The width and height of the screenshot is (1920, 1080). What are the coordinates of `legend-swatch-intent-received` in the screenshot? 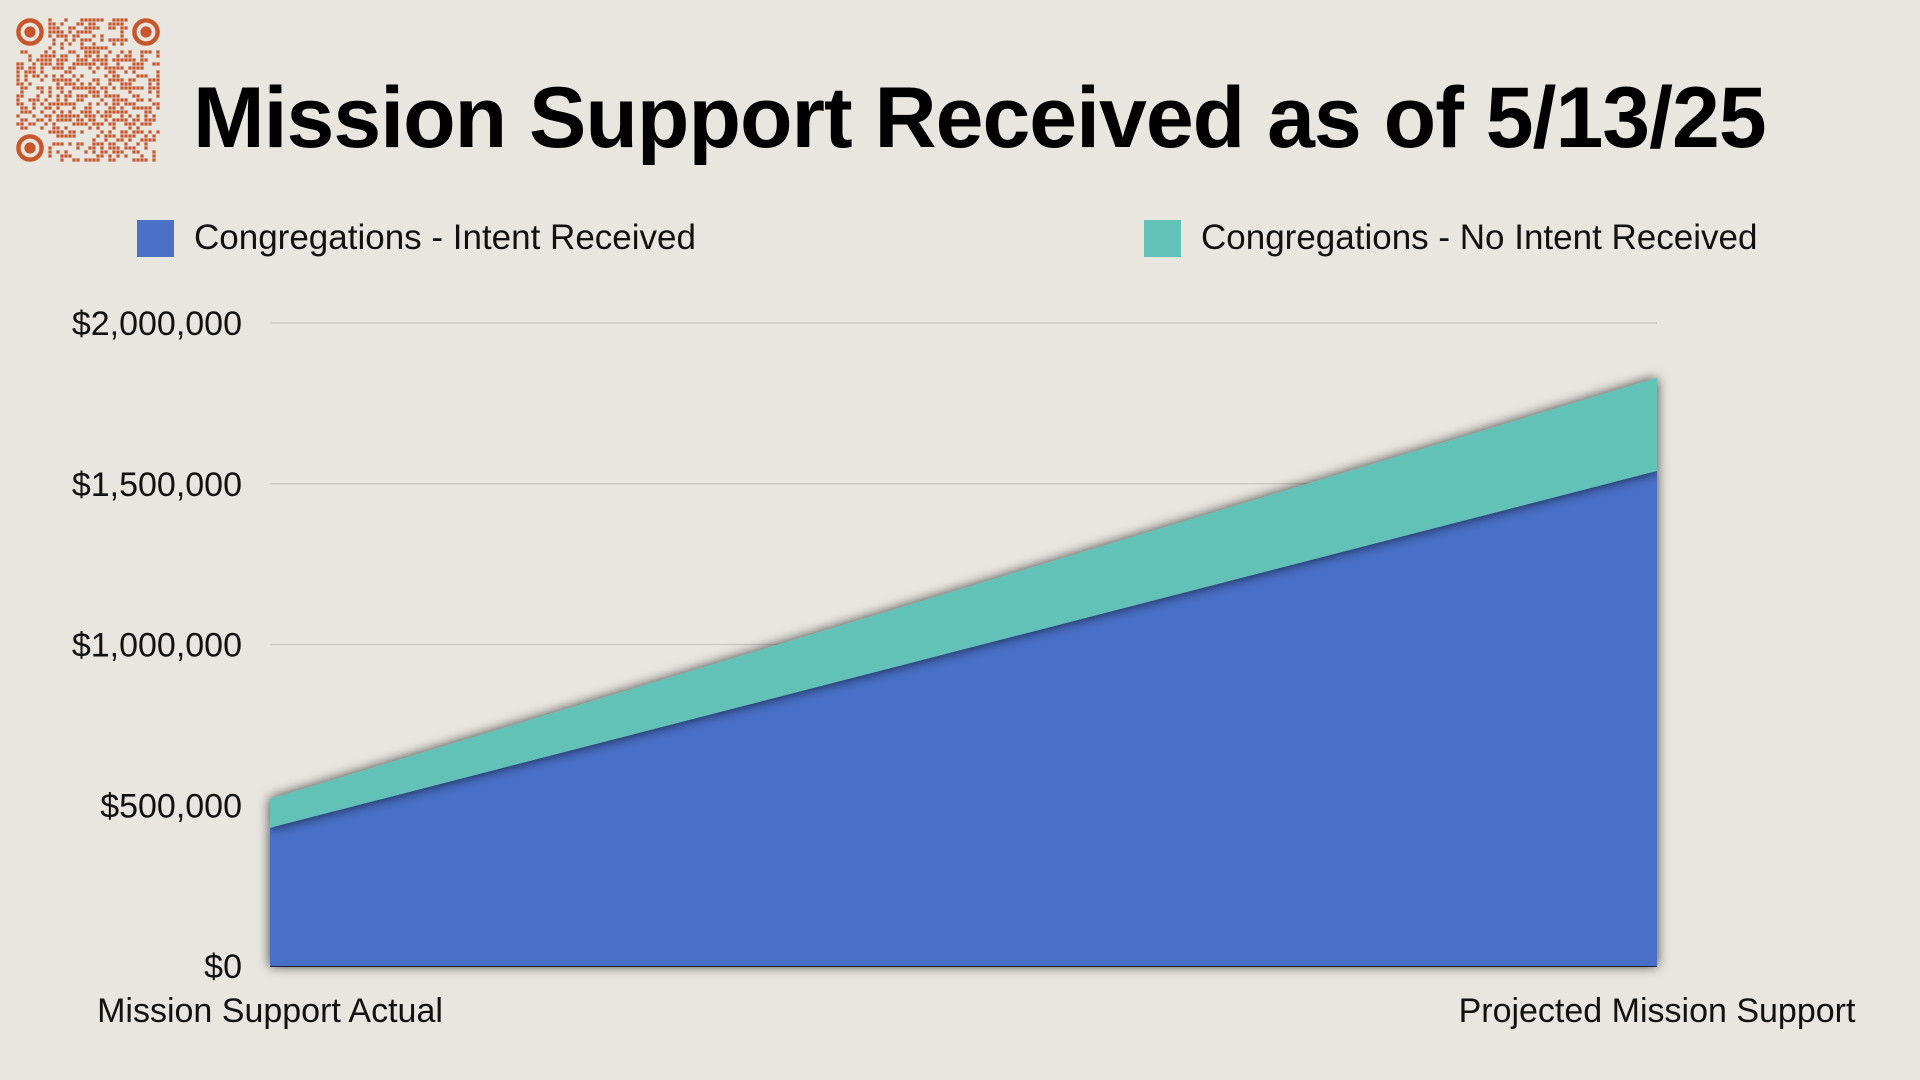 It's located at (155, 238).